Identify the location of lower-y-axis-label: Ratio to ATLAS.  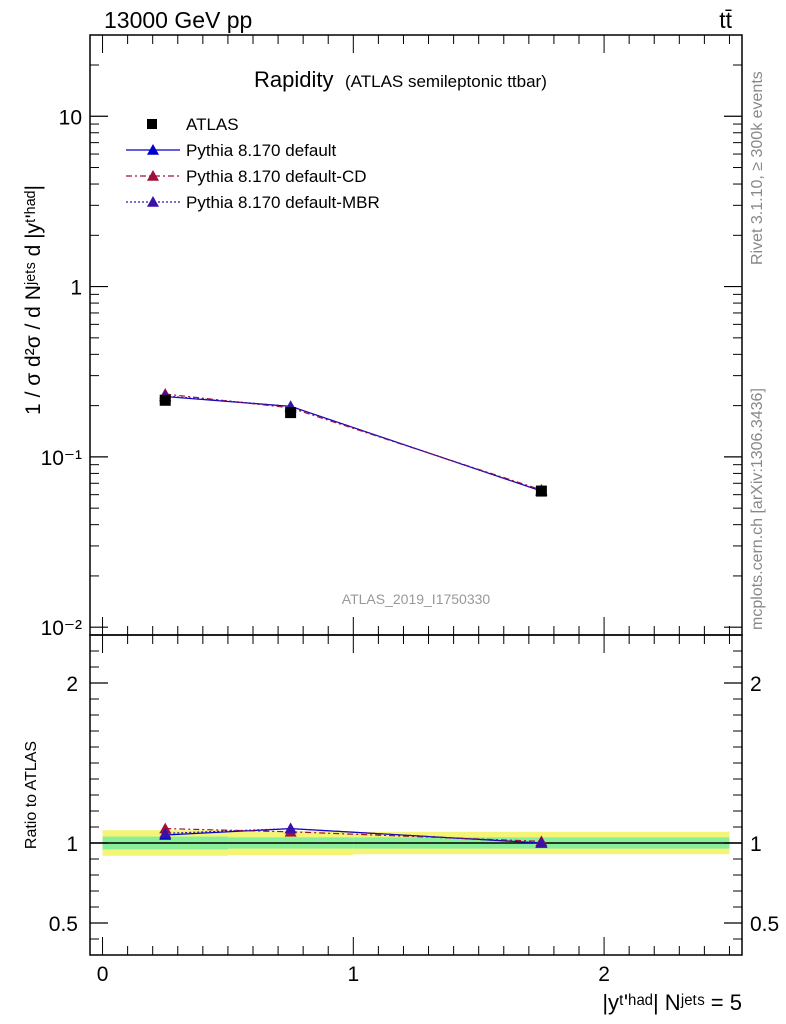
(31, 795).